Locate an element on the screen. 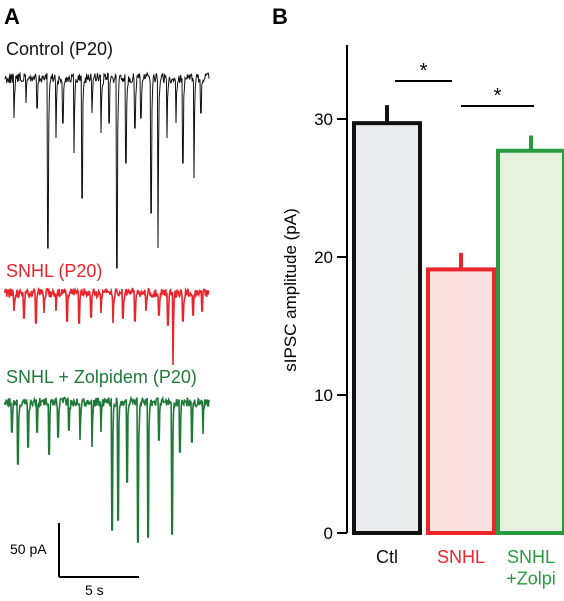 The height and width of the screenshot is (601, 564). panel-b-label: B is located at coordinates (280, 16).